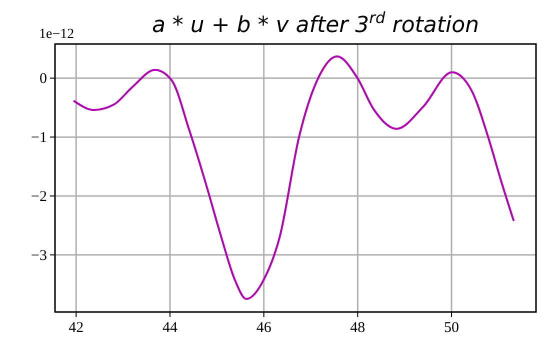  I want to click on x-tick-label: 44, so click(170, 328).